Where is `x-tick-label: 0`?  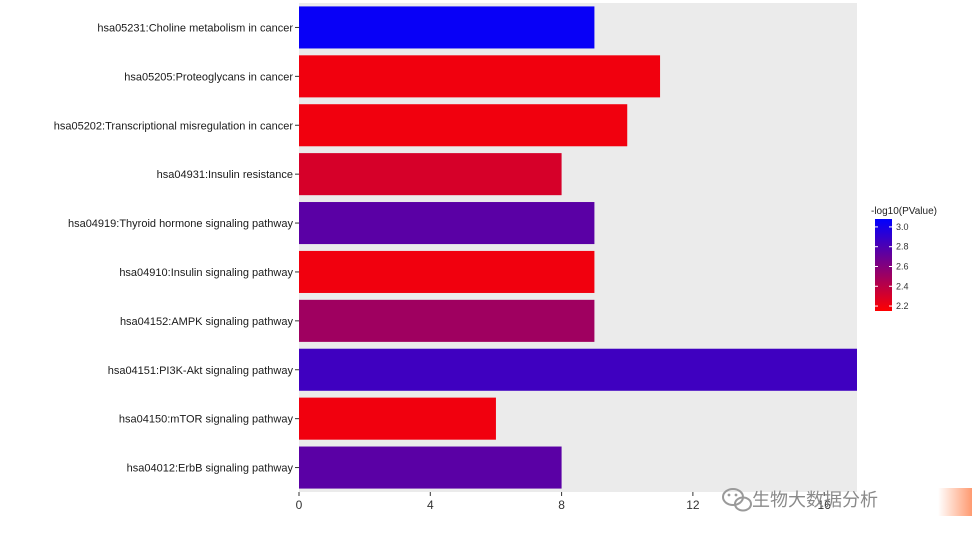
x-tick-label: 0 is located at coordinates (299, 505).